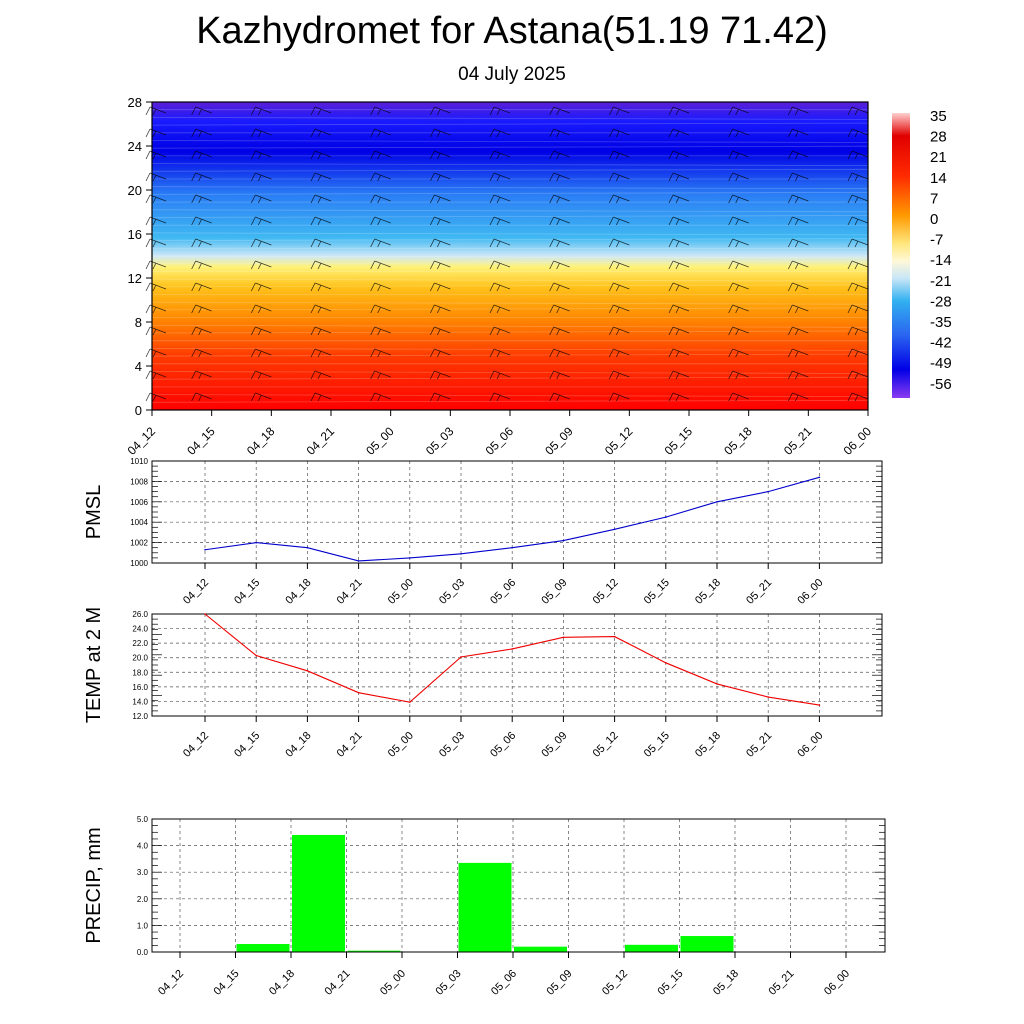 The height and width of the screenshot is (1024, 1024). I want to click on colorbar-label: -35, so click(941, 322).